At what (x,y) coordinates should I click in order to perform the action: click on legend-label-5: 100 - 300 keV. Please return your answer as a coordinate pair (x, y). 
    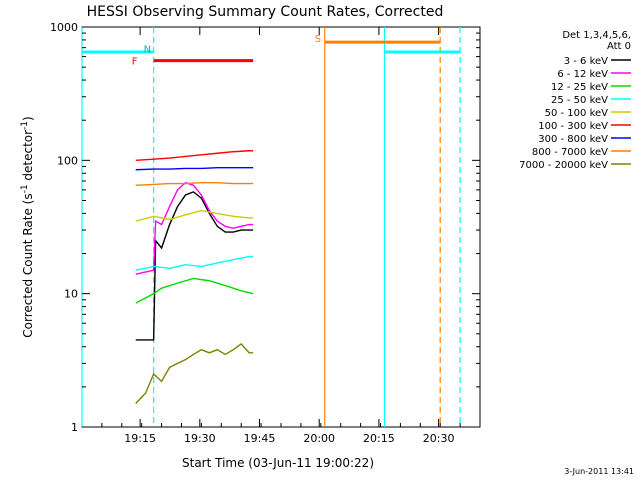
    Looking at the image, I should click on (573, 126).